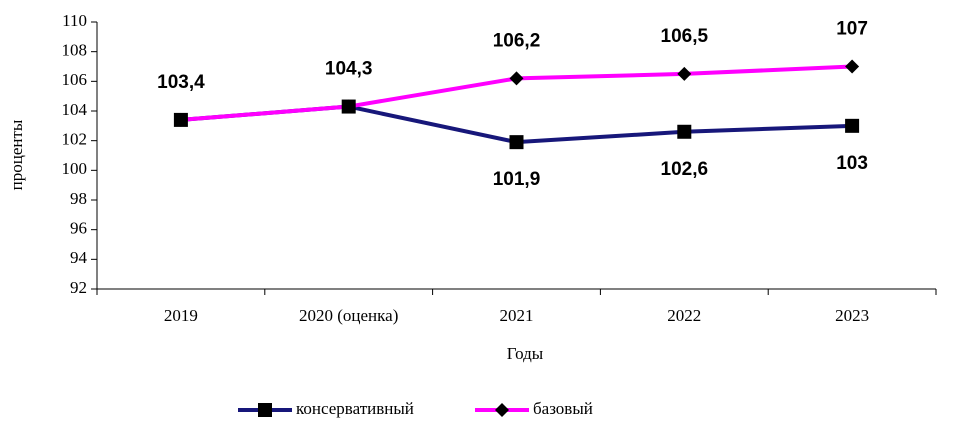 Image resolution: width=966 pixels, height=424 pixels. I want to click on x-tick-label: 2021, so click(517, 315).